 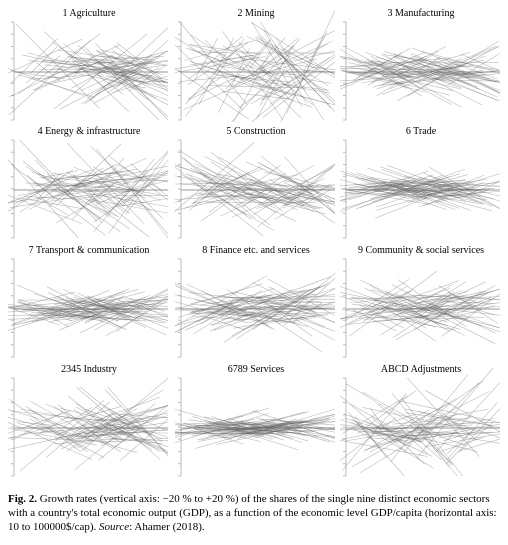 What do you see at coordinates (114, 527) in the screenshot?
I see `caption-source-label: Source` at bounding box center [114, 527].